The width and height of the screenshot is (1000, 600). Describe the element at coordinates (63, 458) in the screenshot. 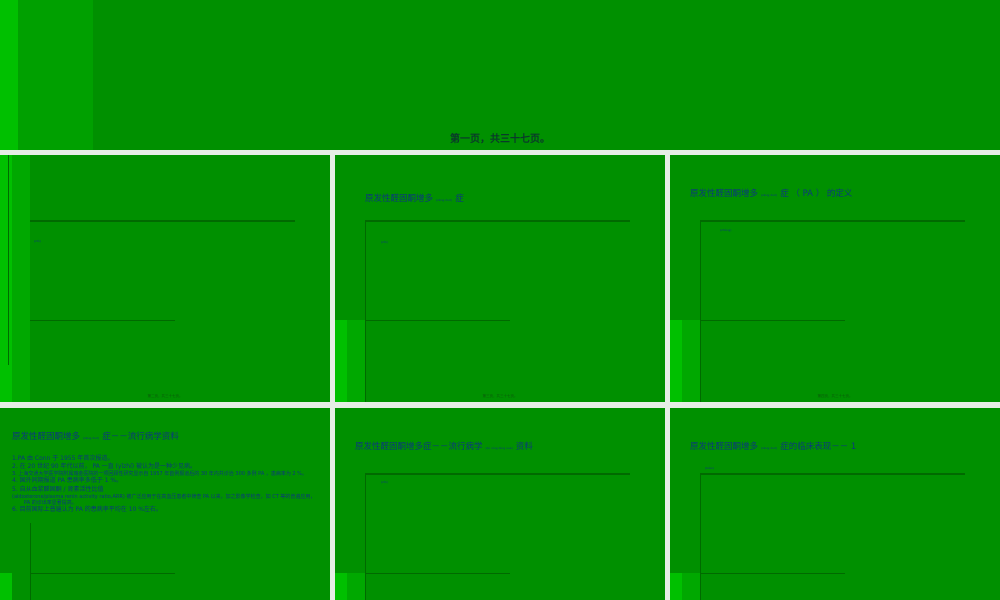

I see `list-item: 1.PA 由 Conn 于 1955 年首次报道。` at that location.